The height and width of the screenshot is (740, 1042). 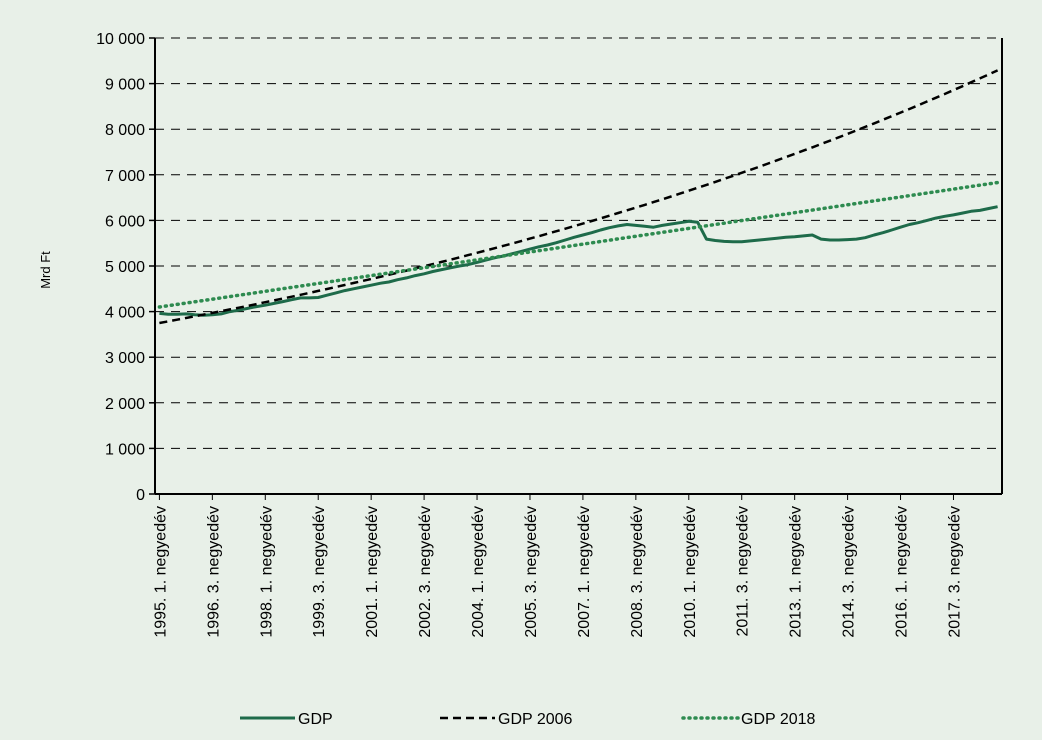 What do you see at coordinates (125, 358) in the screenshot?
I see `y-tick-label: 3 000` at bounding box center [125, 358].